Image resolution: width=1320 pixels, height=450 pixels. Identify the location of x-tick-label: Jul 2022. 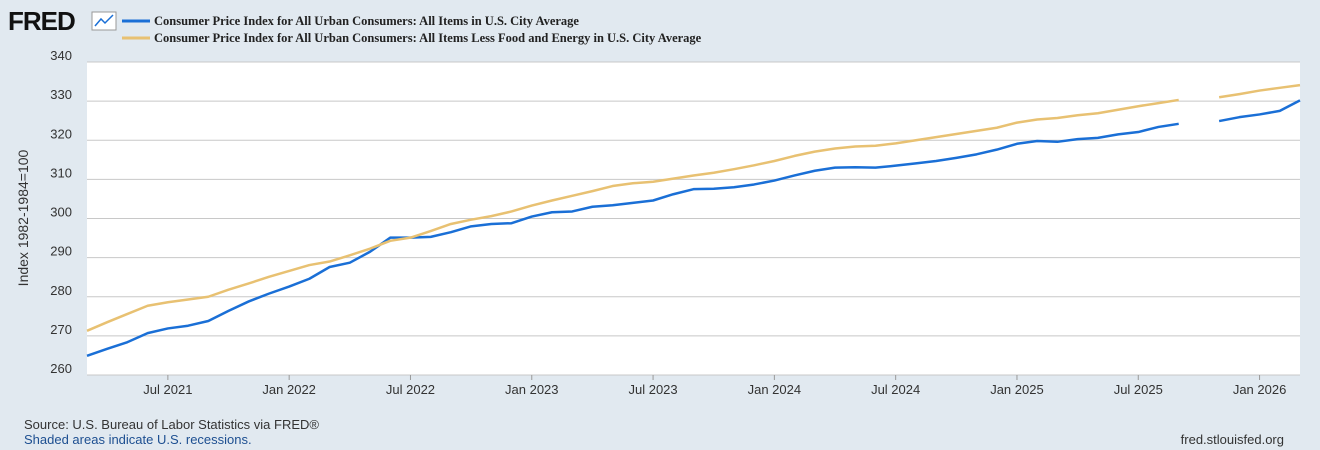
(410, 389).